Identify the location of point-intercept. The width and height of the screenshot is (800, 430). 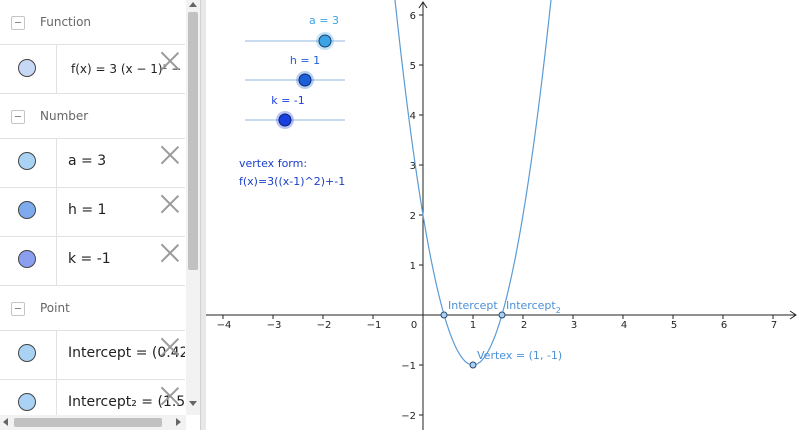
(444, 315).